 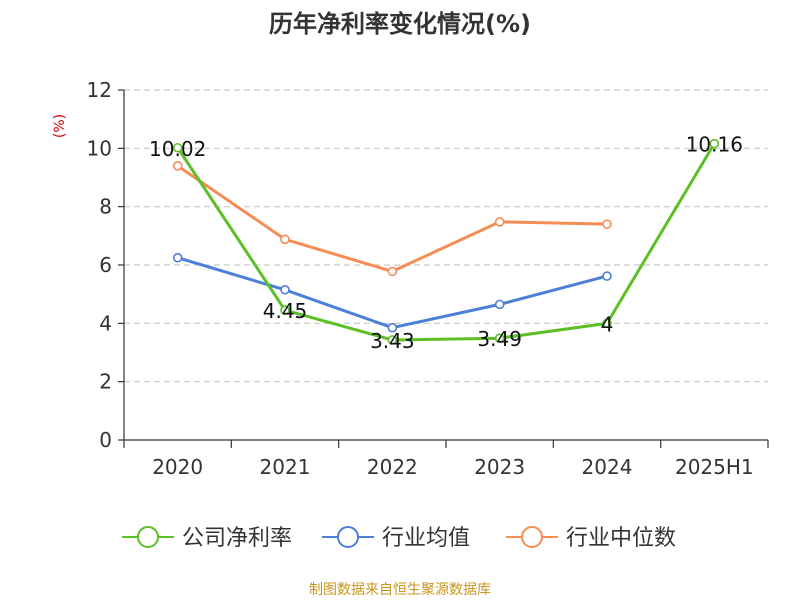 I want to click on data-label-1: 4.45, so click(x=285, y=311).